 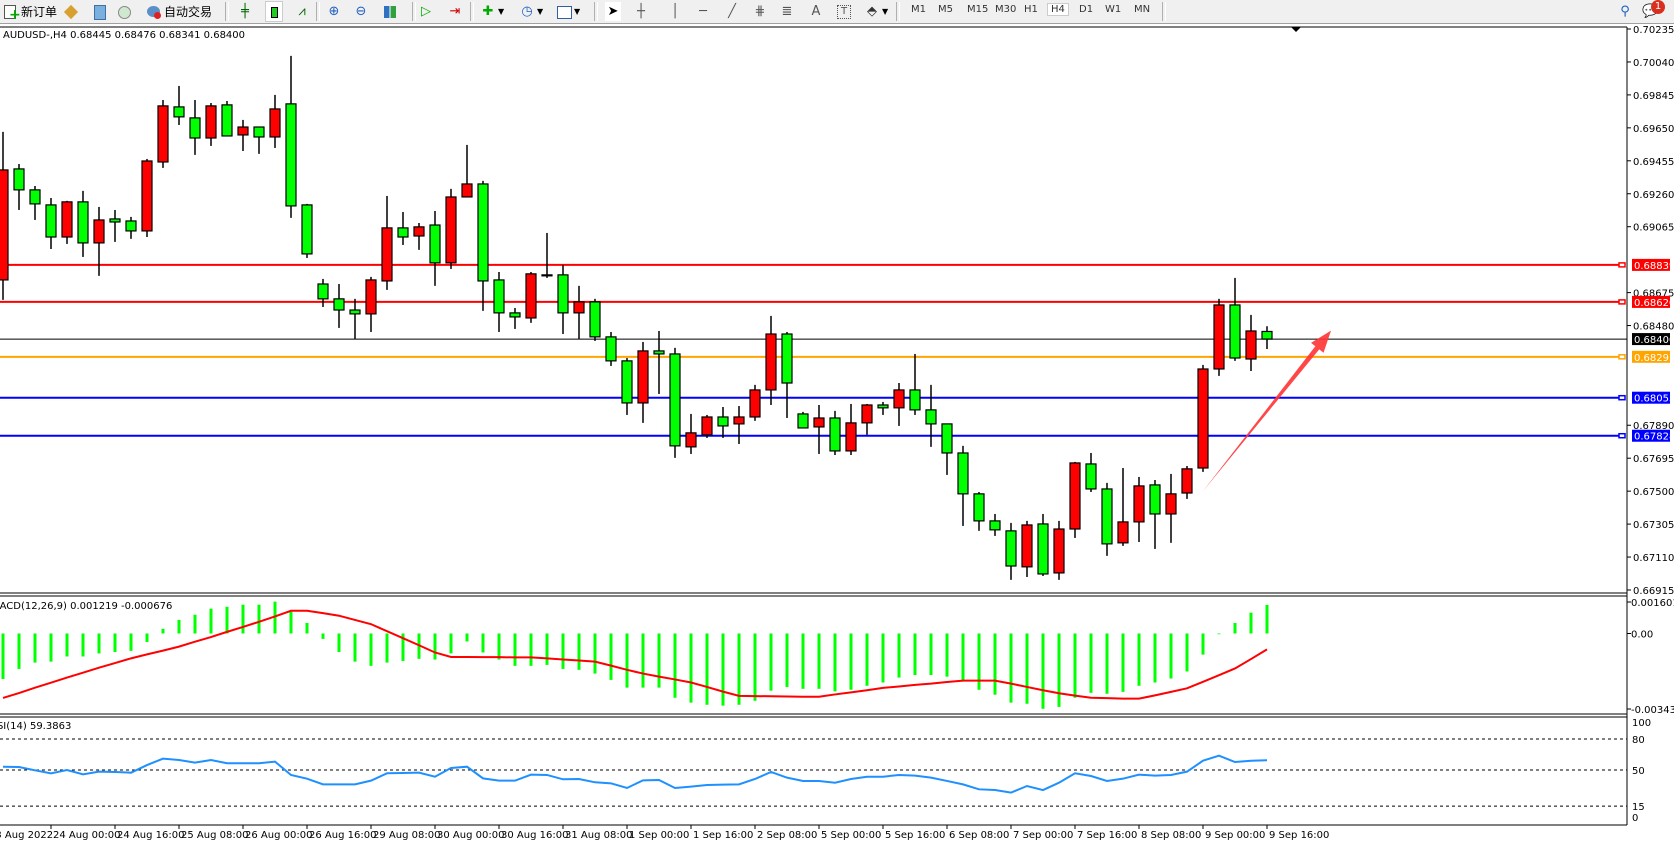 I want to click on zoom-in-icon: ⊕, so click(x=334, y=11).